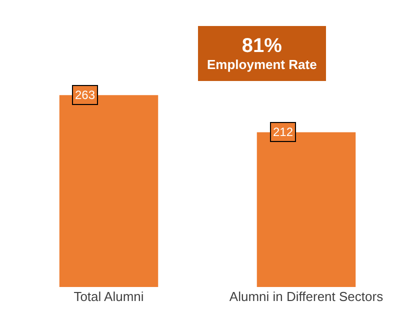 Image resolution: width=415 pixels, height=332 pixels. I want to click on x-tick-label: Total Alumni, so click(109, 296).